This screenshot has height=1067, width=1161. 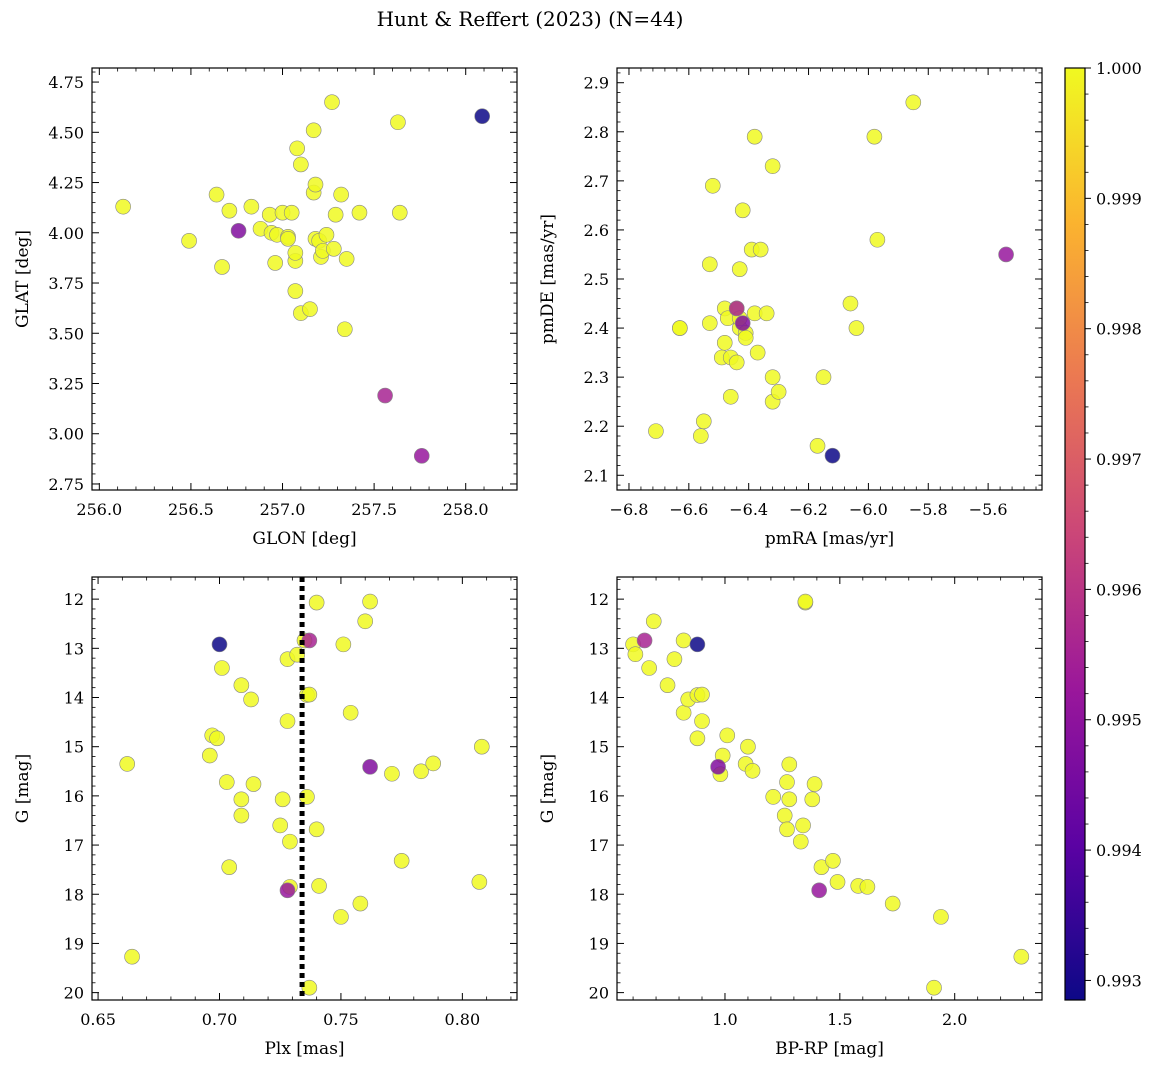 I want to click on y-axis-label: pmDE [mas/yr], so click(x=548, y=279).